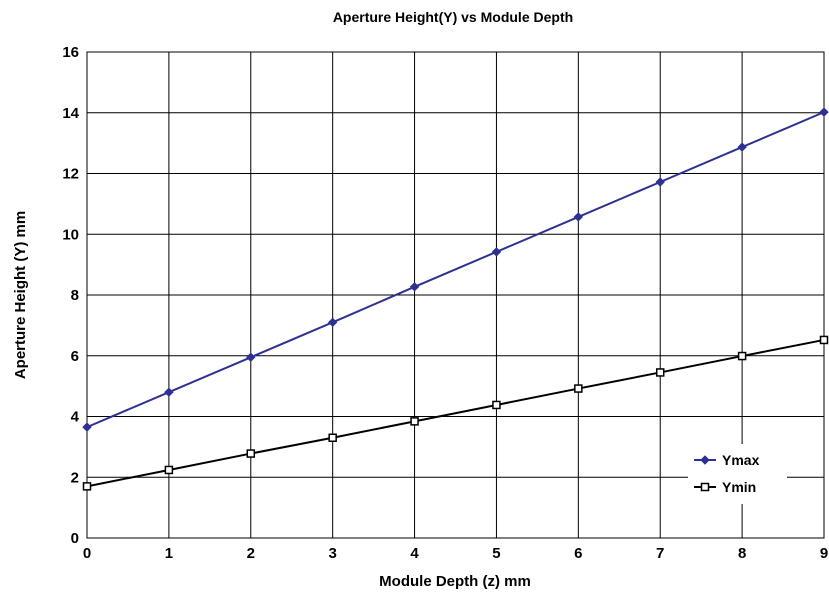 This screenshot has width=829, height=595. Describe the element at coordinates (741, 460) in the screenshot. I see `legend-label-ymax: Ymax` at that location.